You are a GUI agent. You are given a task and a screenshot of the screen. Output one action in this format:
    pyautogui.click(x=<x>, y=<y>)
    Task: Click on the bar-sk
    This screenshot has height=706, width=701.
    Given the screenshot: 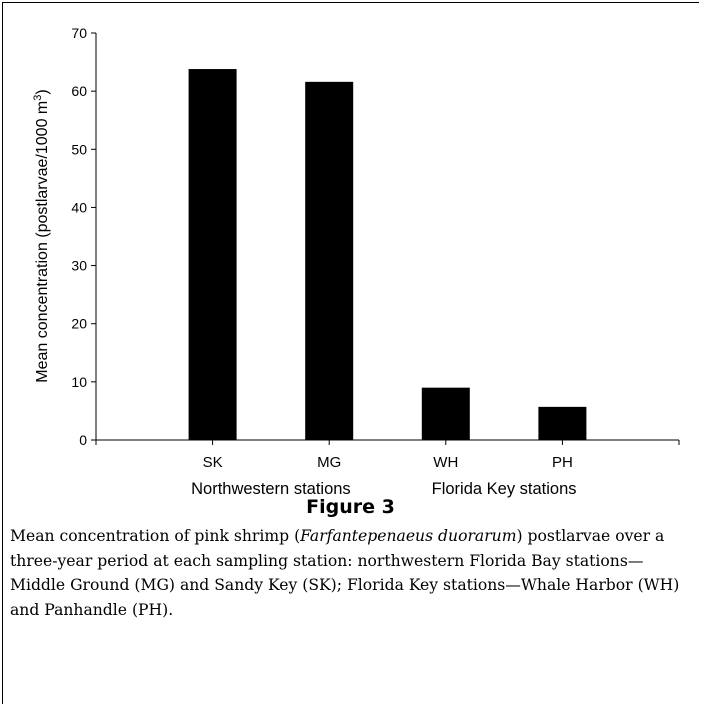 What is the action you would take?
    pyautogui.click(x=212, y=254)
    